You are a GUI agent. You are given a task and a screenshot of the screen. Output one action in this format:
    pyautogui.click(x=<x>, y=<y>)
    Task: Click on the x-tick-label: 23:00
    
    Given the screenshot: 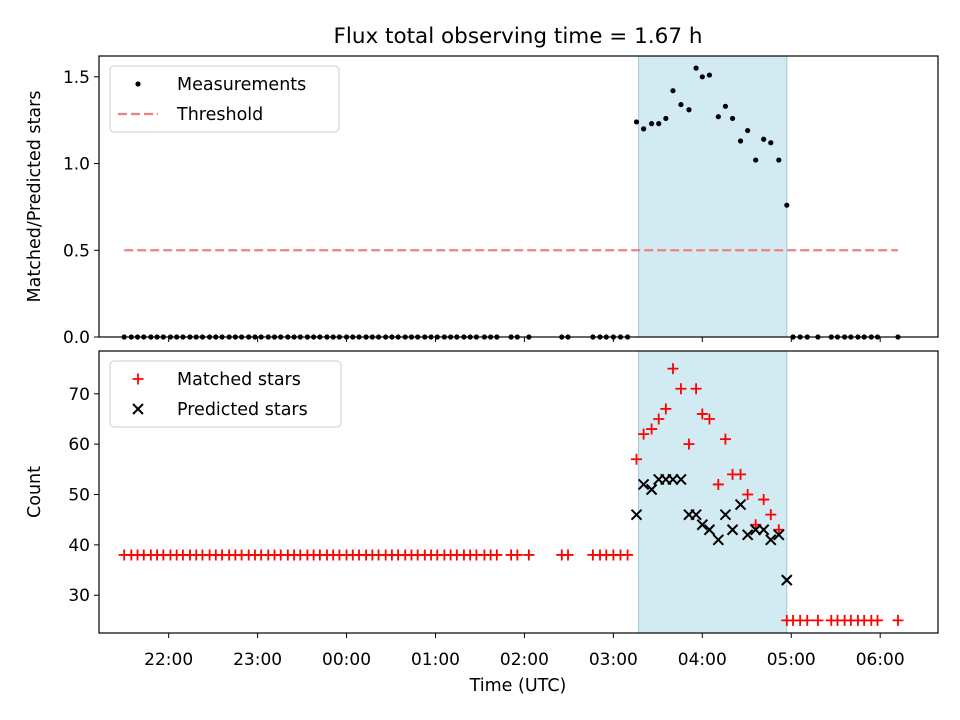 What is the action you would take?
    pyautogui.click(x=257, y=660)
    